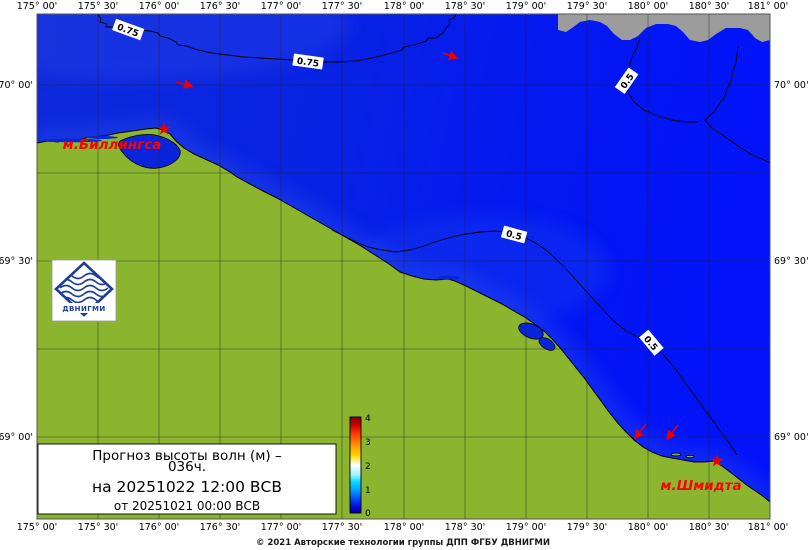  I want to click on place-label-schmidt: м.Шмидта, so click(700, 486).